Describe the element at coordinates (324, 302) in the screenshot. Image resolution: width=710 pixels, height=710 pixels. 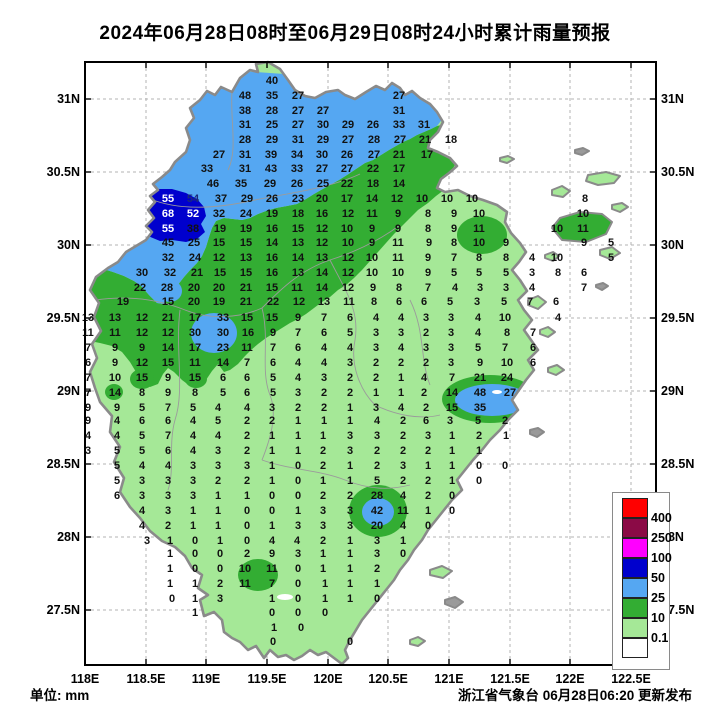
I see `rain-value: 13` at that location.